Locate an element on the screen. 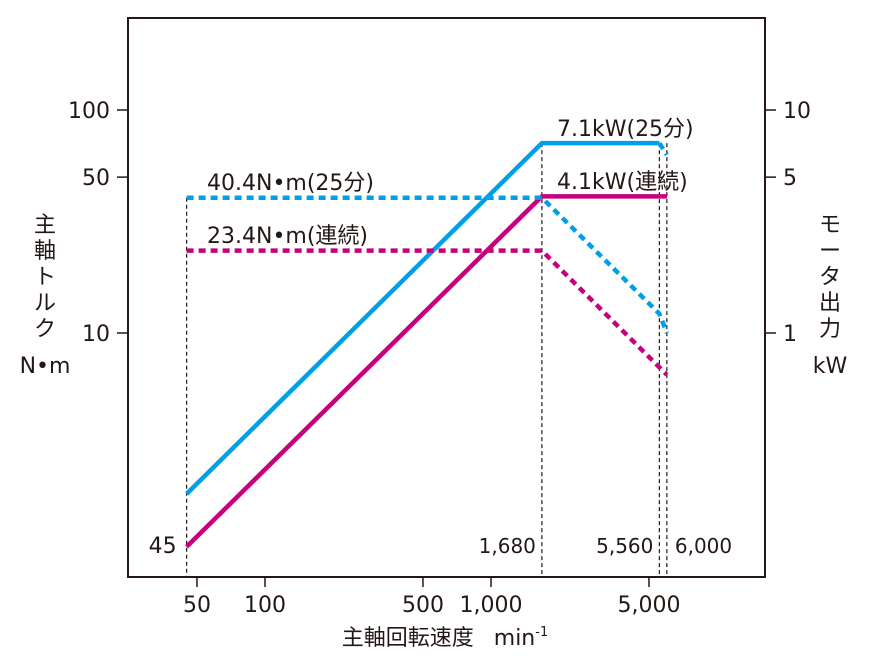 The width and height of the screenshot is (873, 672). x-axis-label: 主軸回転速度 min-1 is located at coordinates (445, 638).